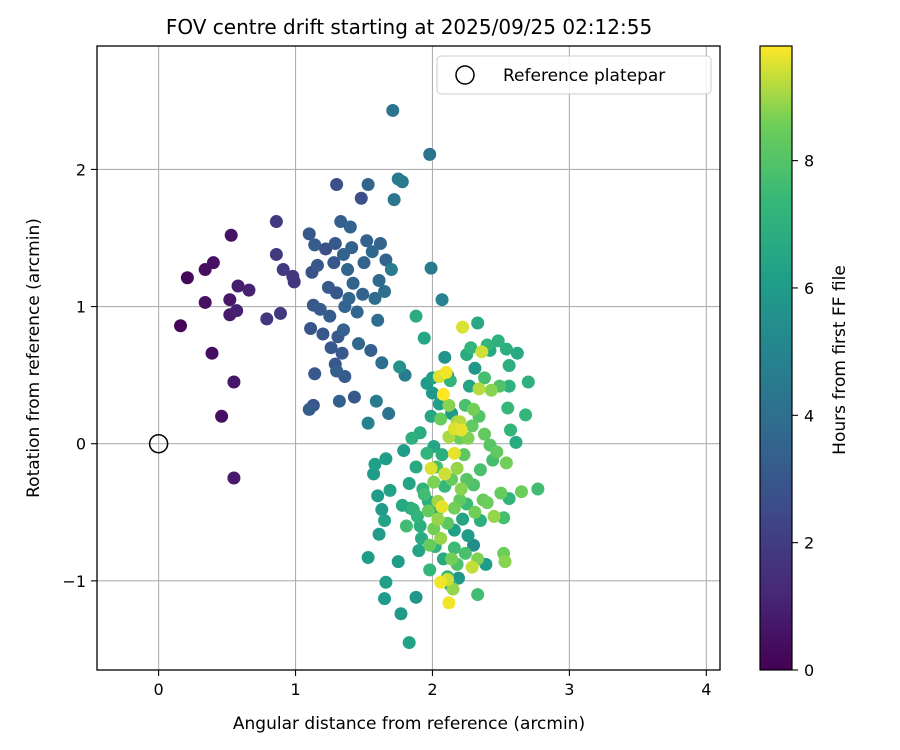  I want to click on colorbar-ticks: 0 2 4 6 8, so click(803, 416).